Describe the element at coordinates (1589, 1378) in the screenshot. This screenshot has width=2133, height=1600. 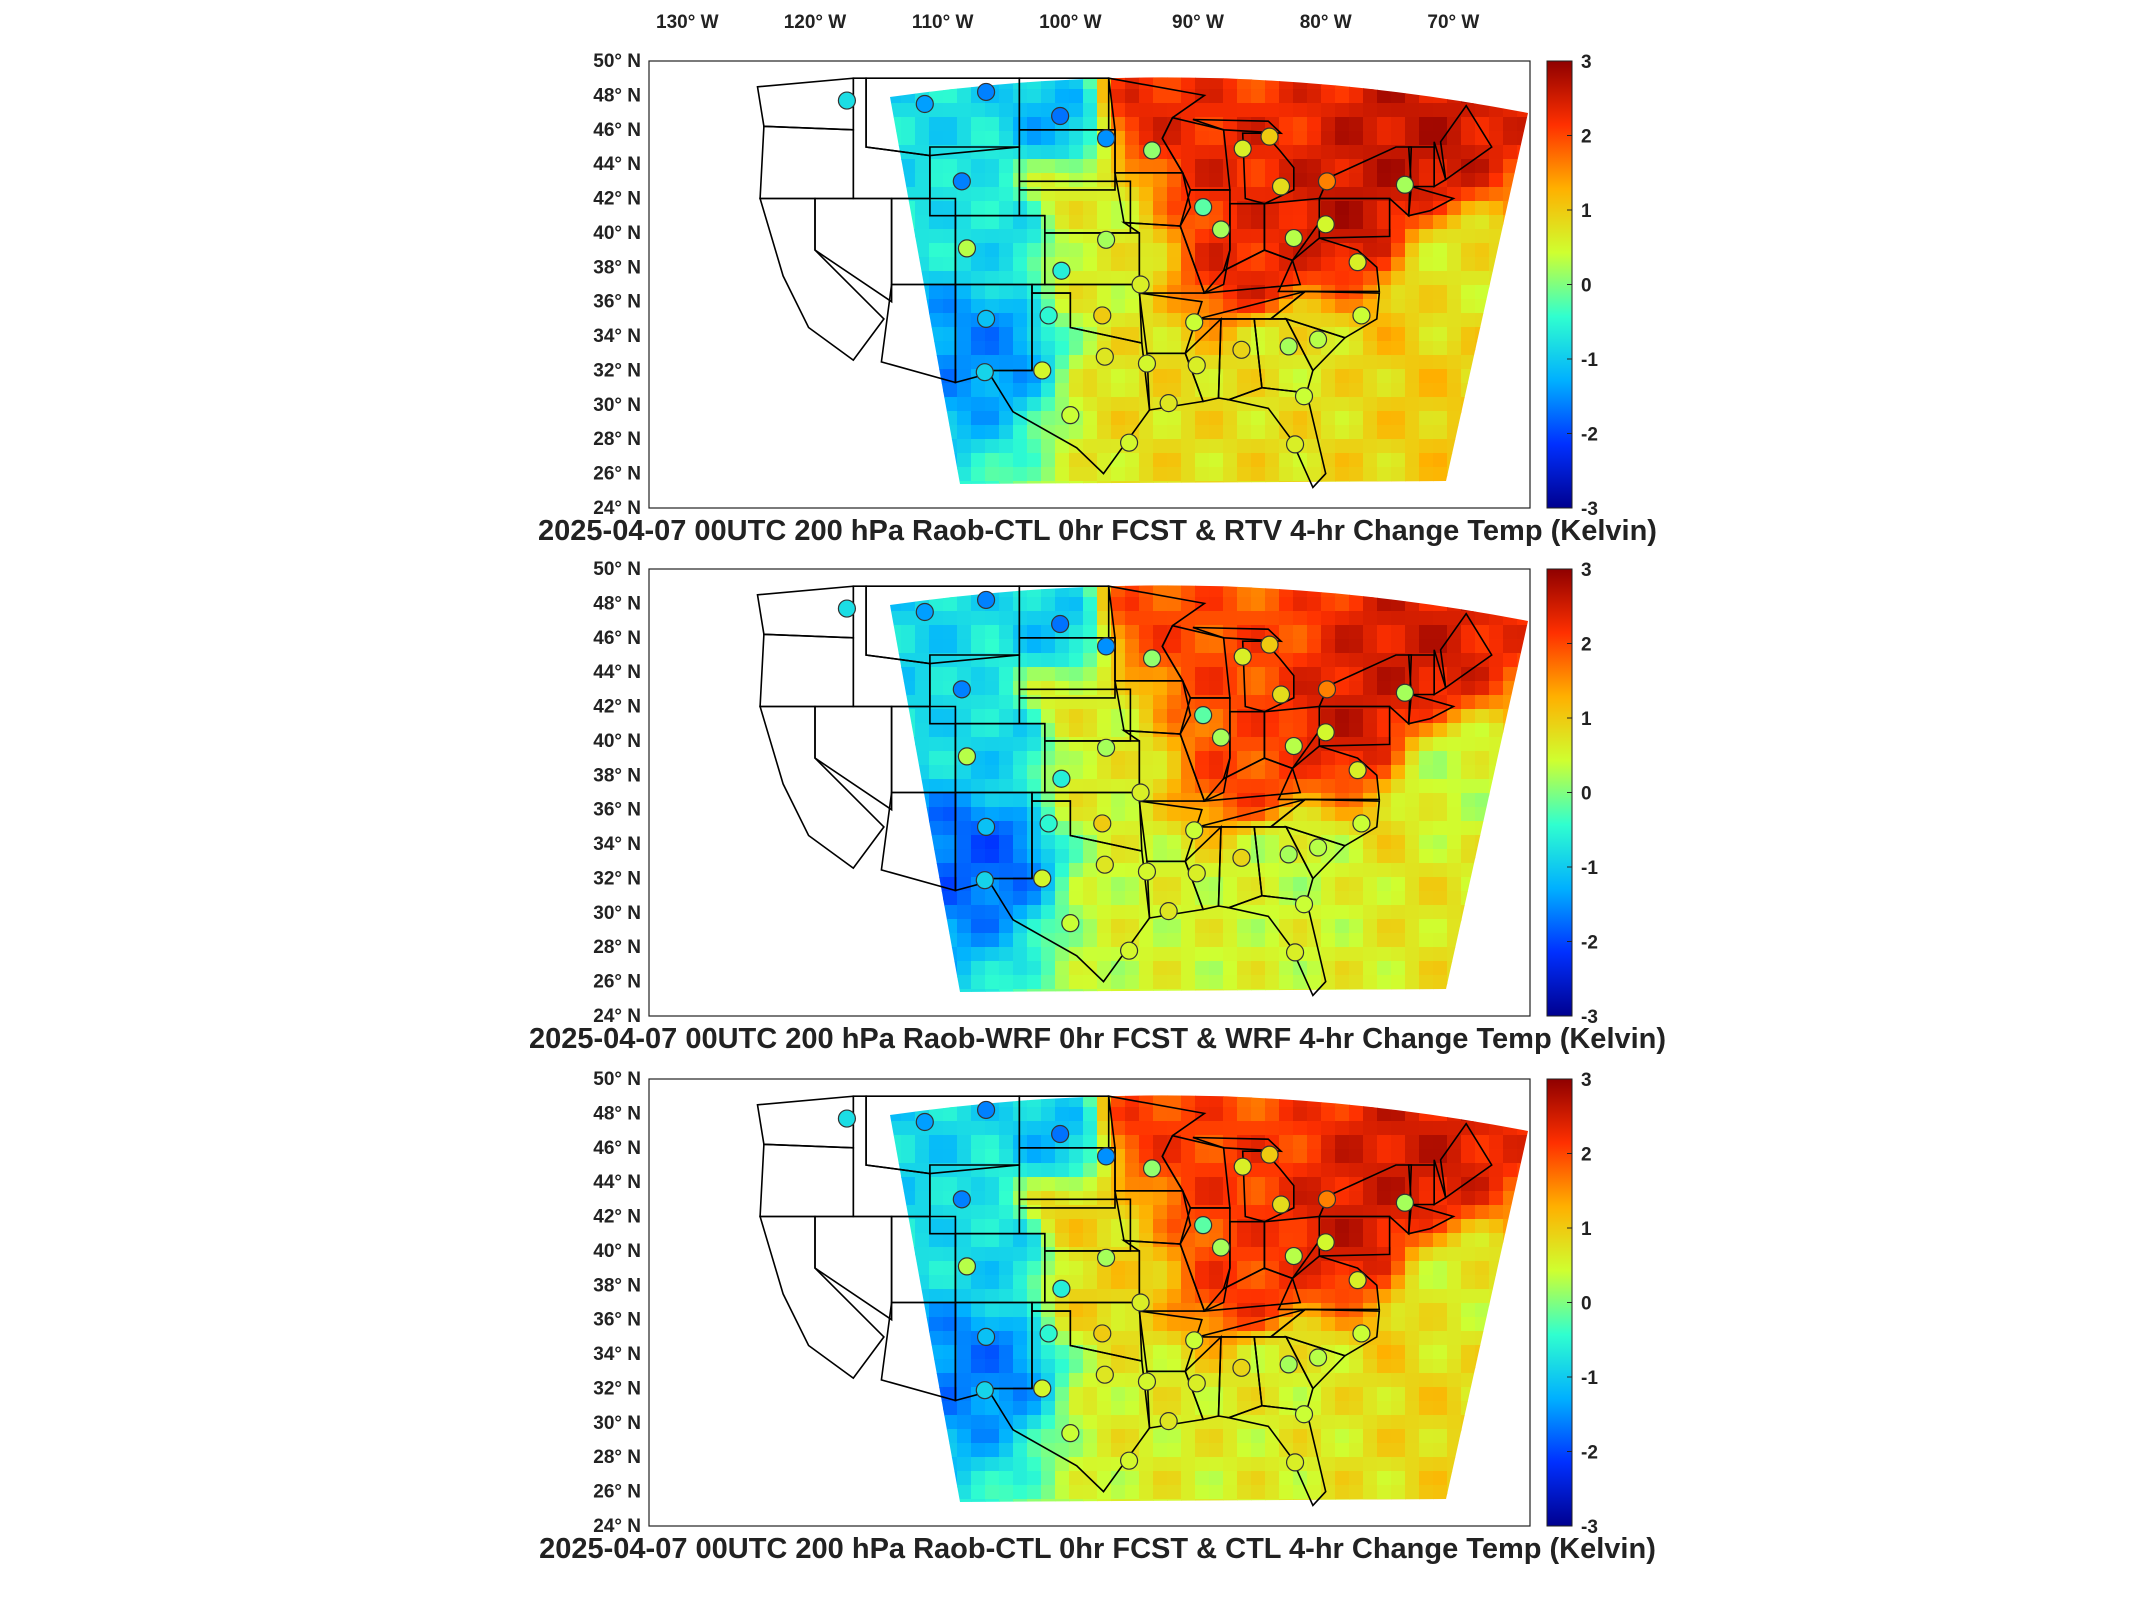
I see `colorbar-tick-label: -1` at that location.